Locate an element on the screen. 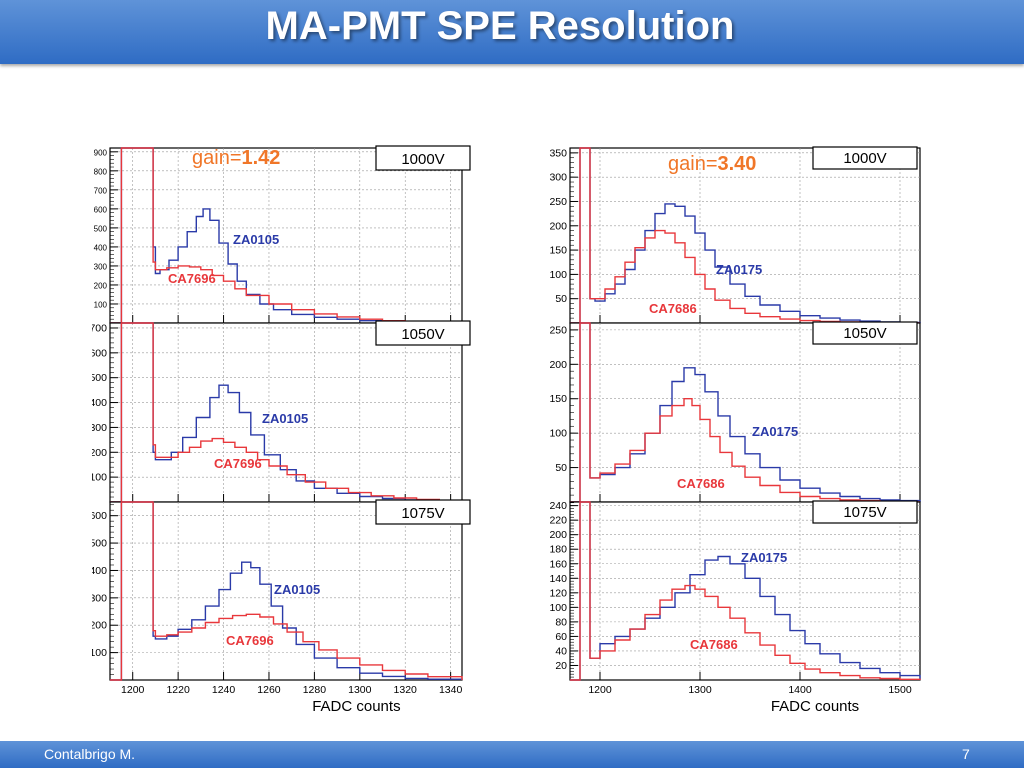 The height and width of the screenshot is (768, 1024). histogram-panel-1050V: 100 200 300 400 500 600 700 ZA0105 CA7696 1050V is located at coordinates (280, 411).